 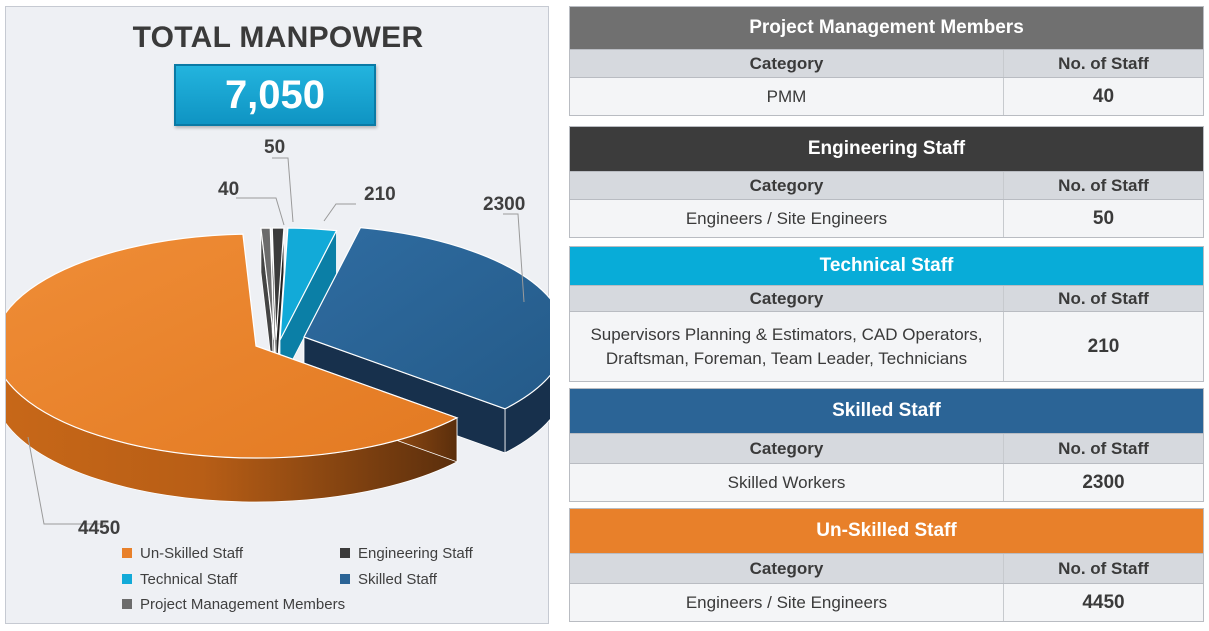 I want to click on table-row: PMM 40, so click(x=886, y=97).